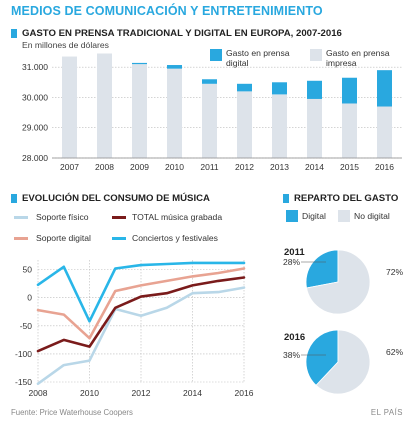 The height and width of the screenshot is (424, 414). I want to click on series-line-digital, so click(141, 303).